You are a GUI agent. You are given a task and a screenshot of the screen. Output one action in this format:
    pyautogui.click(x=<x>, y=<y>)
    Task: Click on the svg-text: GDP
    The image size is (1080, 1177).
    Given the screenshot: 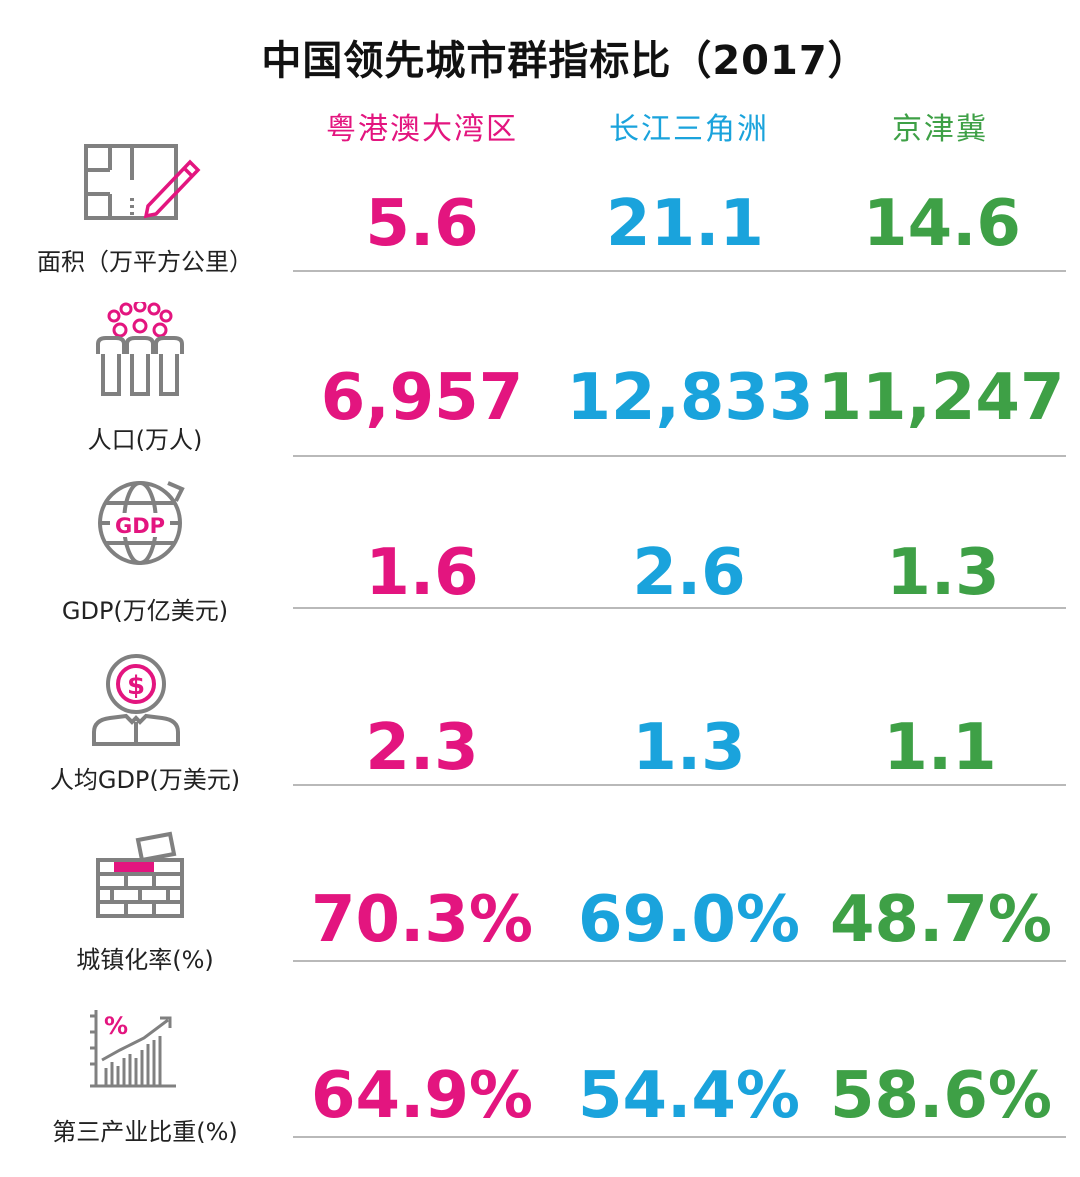 What is the action you would take?
    pyautogui.click(x=140, y=526)
    